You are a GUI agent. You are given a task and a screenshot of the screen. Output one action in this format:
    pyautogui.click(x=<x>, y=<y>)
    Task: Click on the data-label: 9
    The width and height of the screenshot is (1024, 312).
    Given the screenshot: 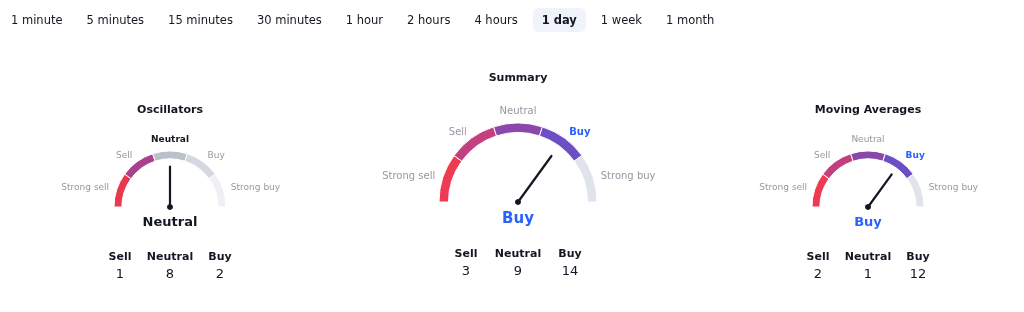 What is the action you would take?
    pyautogui.click(x=518, y=270)
    